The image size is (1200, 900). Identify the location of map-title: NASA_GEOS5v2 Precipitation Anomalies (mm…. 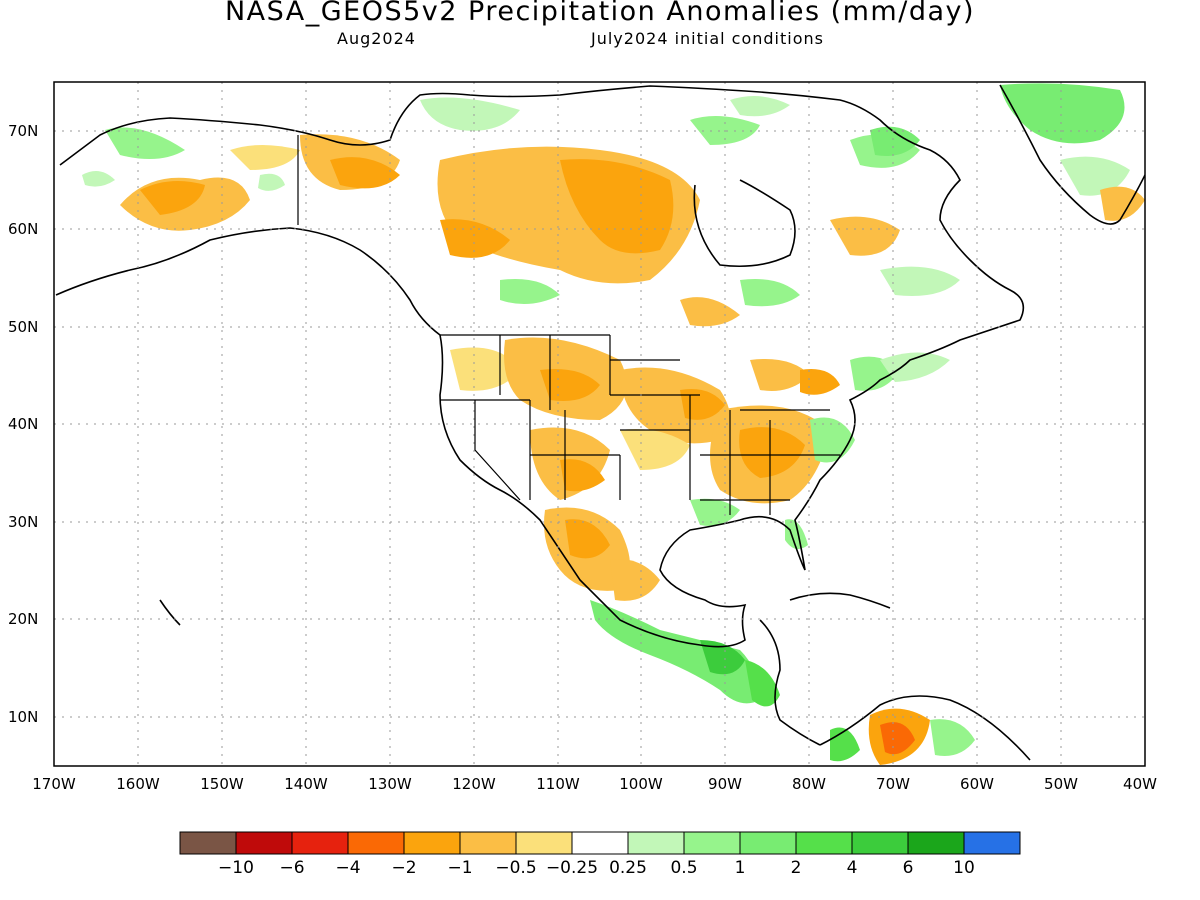
(600, 13).